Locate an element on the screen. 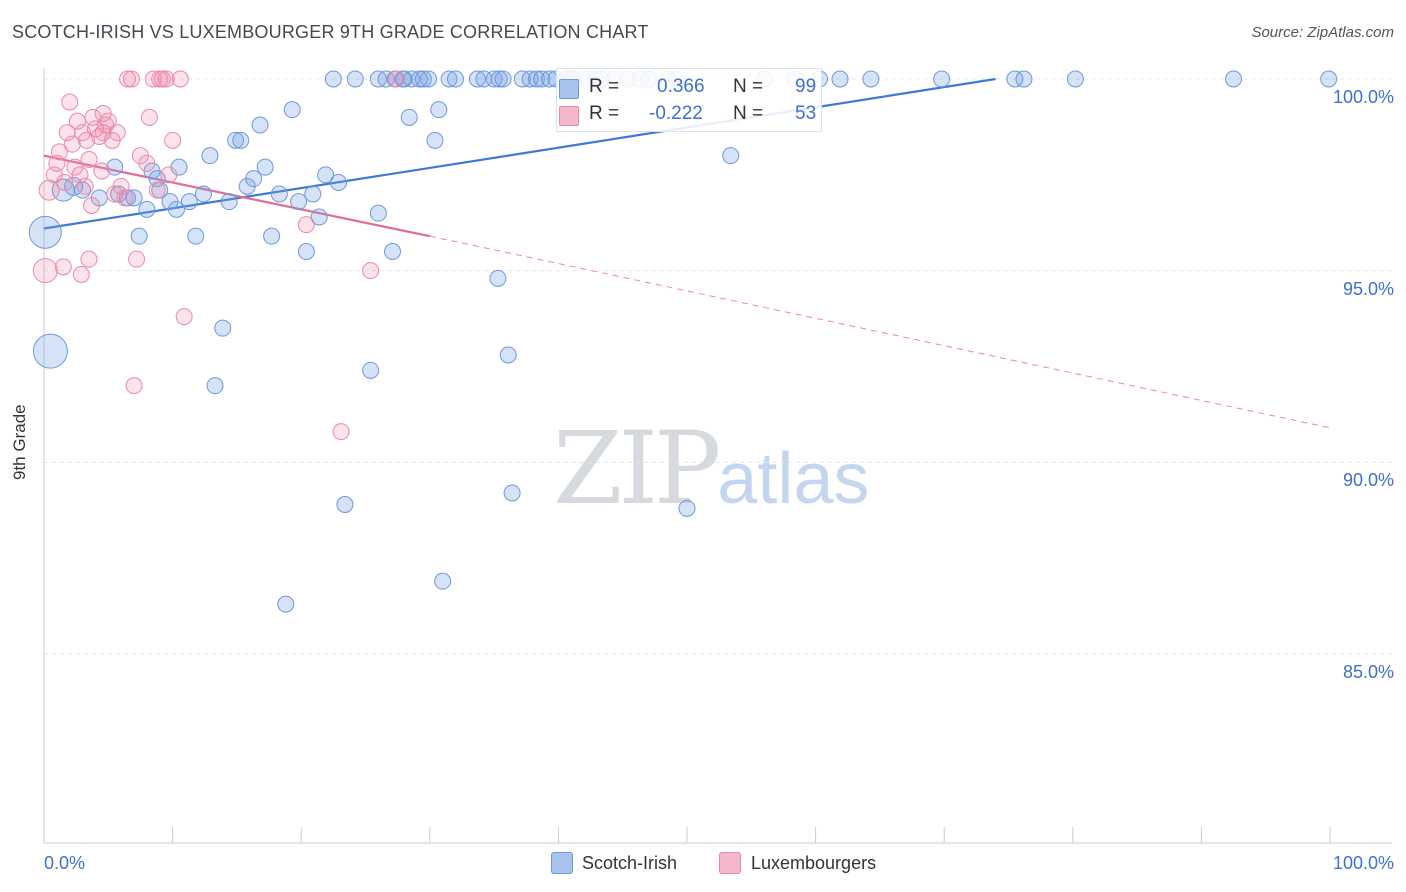 Image resolution: width=1406 pixels, height=892 pixels. watermark: ZIPatlas is located at coordinates (711, 468).